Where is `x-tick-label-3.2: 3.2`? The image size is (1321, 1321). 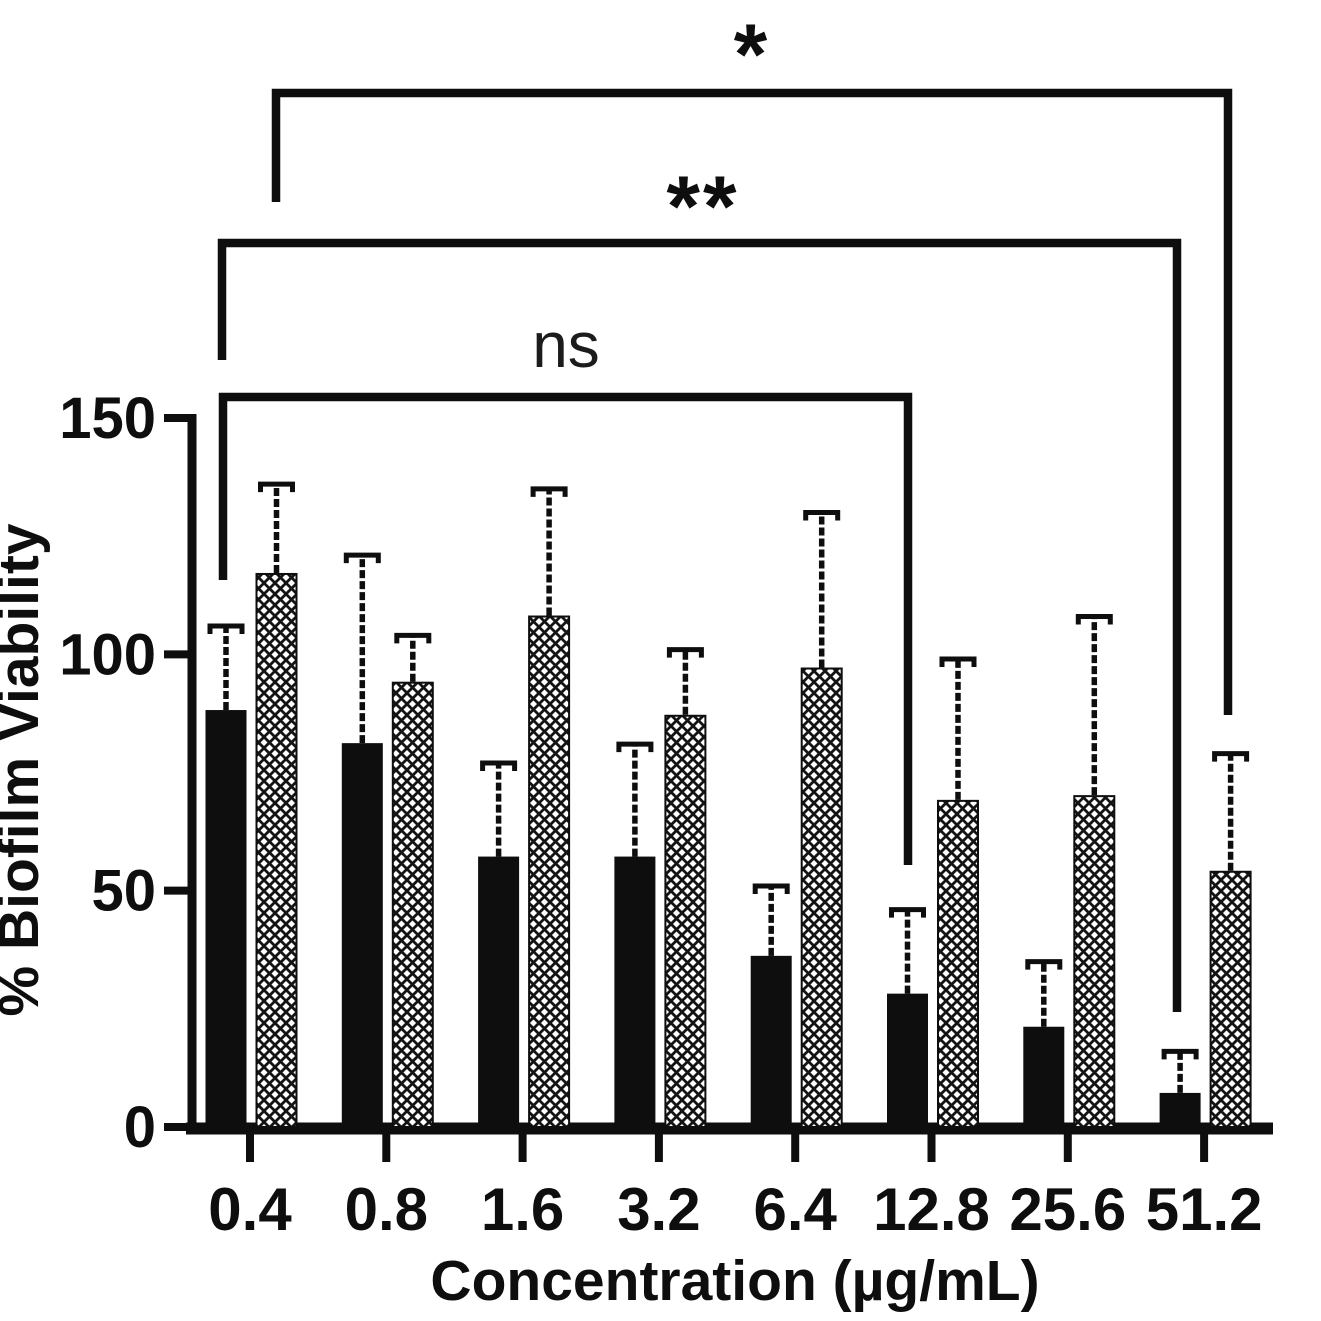 x-tick-label-3.2: 3.2 is located at coordinates (658, 1209).